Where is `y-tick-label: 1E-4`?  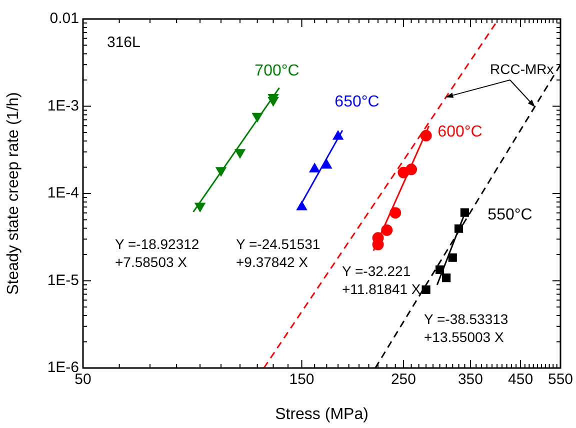
y-tick-label: 1E-4 is located at coordinates (63, 193).